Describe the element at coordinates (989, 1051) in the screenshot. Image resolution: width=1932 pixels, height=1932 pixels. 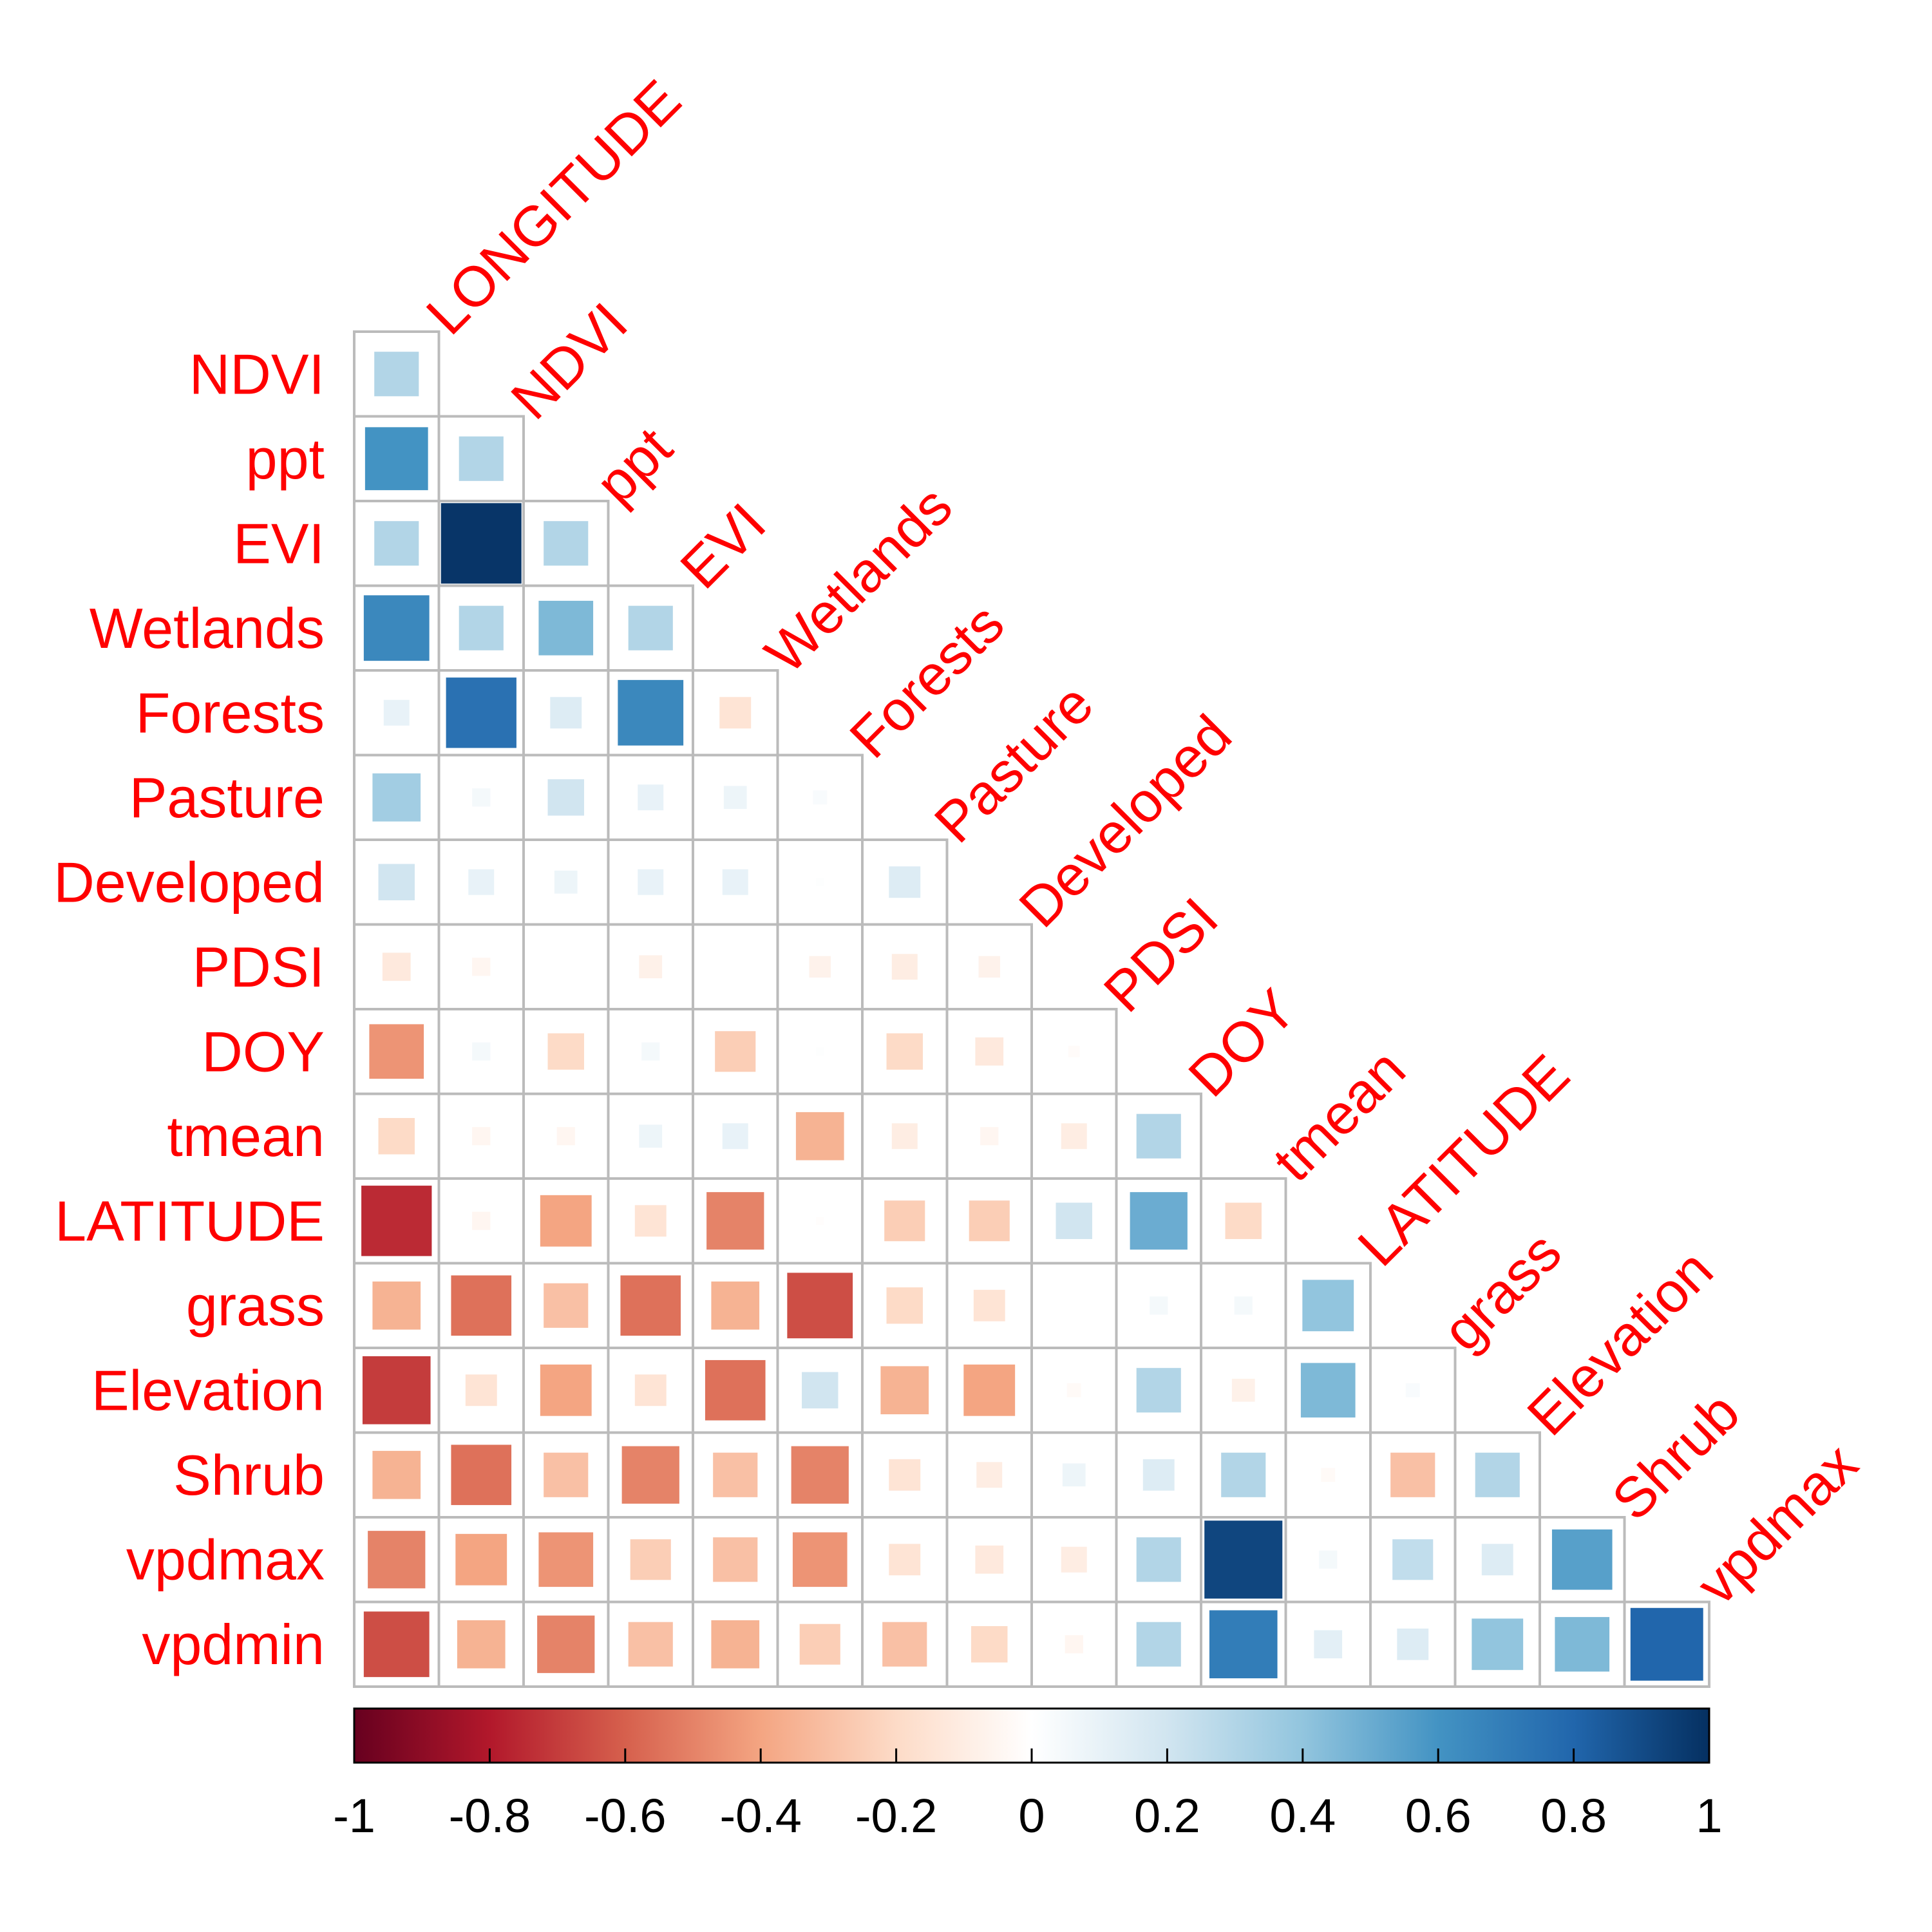
I see `correlation-square-doy-developed` at that location.